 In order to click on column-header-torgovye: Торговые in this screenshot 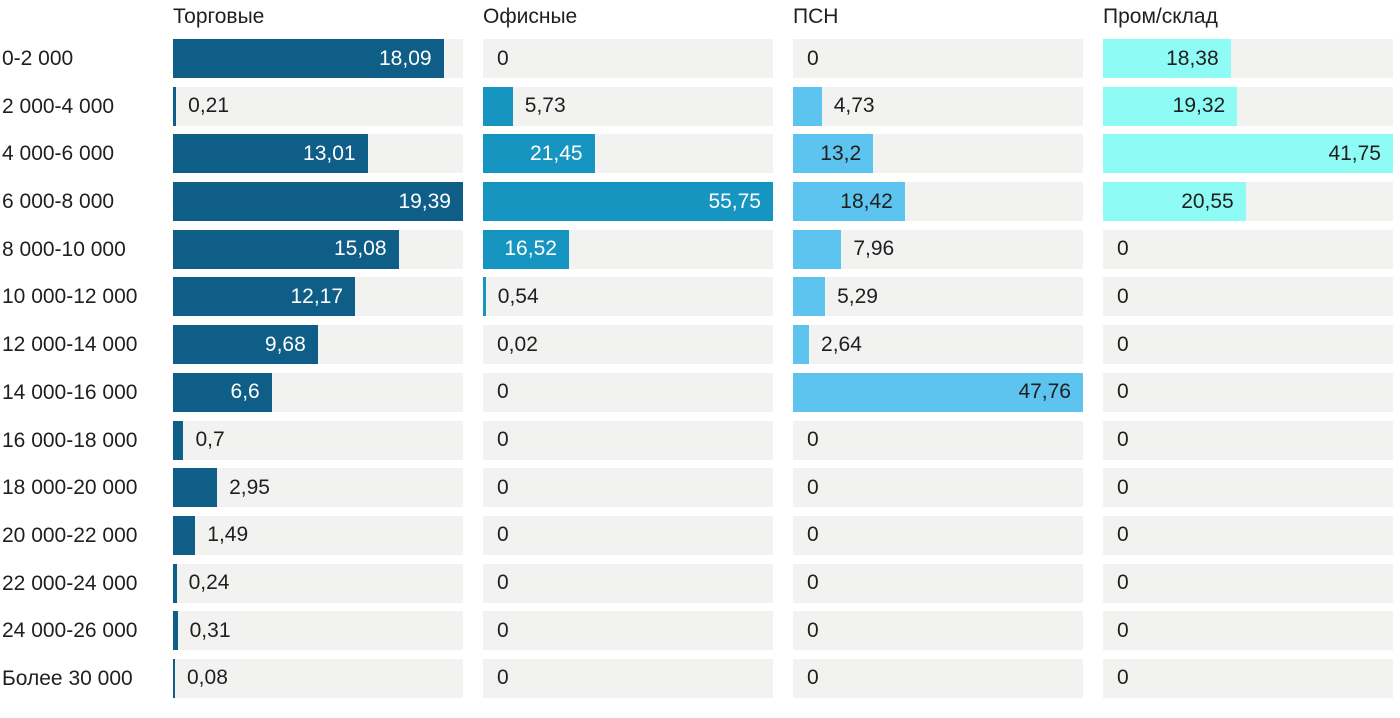, I will do `click(219, 16)`.